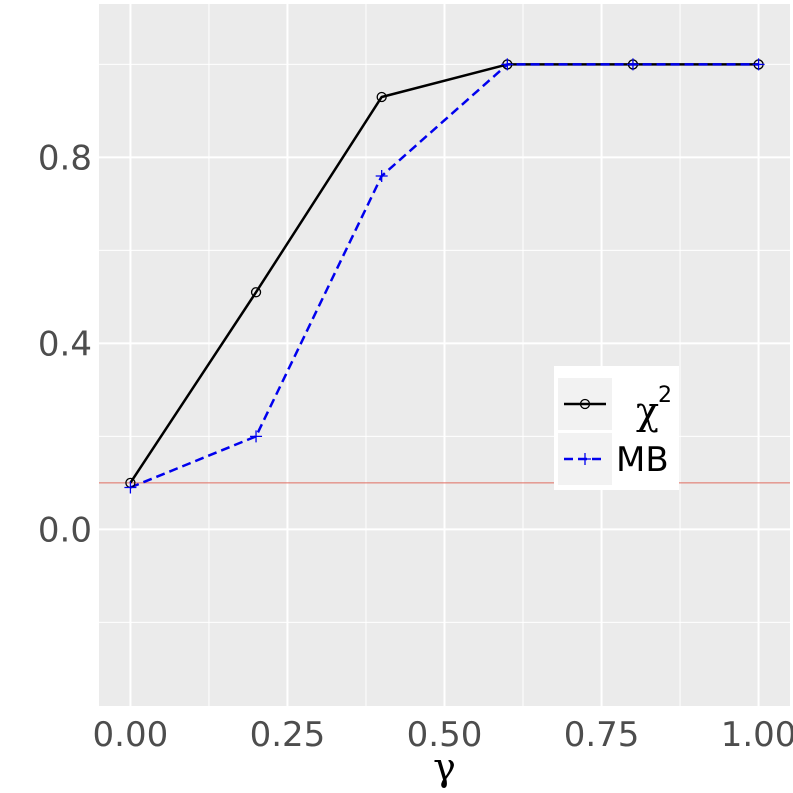  Describe the element at coordinates (642, 460) in the screenshot. I see `legend-label: MB` at that location.